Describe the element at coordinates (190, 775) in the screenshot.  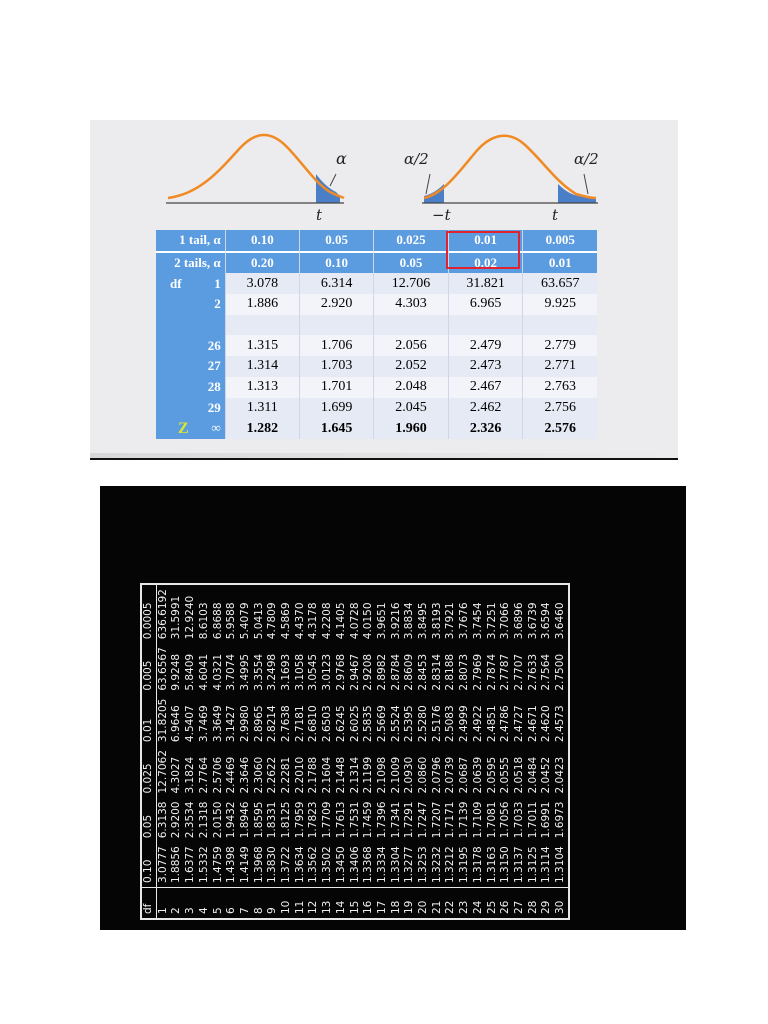
I see `critical-value: 3.1824` at that location.